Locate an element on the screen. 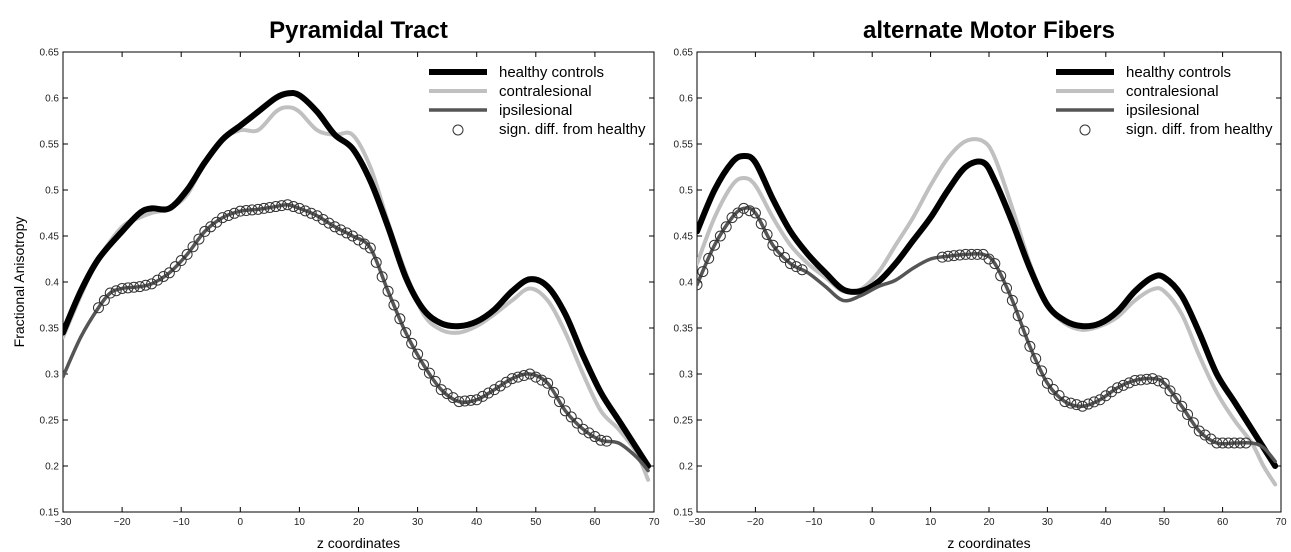 The width and height of the screenshot is (1291, 552). chart-title: alternate Motor Fibers is located at coordinates (989, 30).